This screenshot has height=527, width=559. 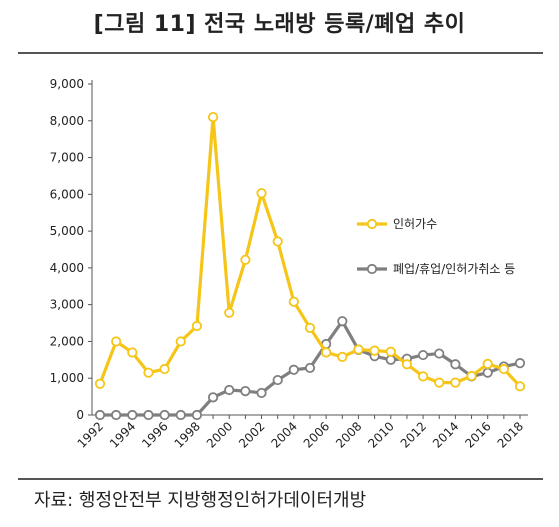 What do you see at coordinates (348, 434) in the screenshot?
I see `x-tick-label: 2008` at bounding box center [348, 434].